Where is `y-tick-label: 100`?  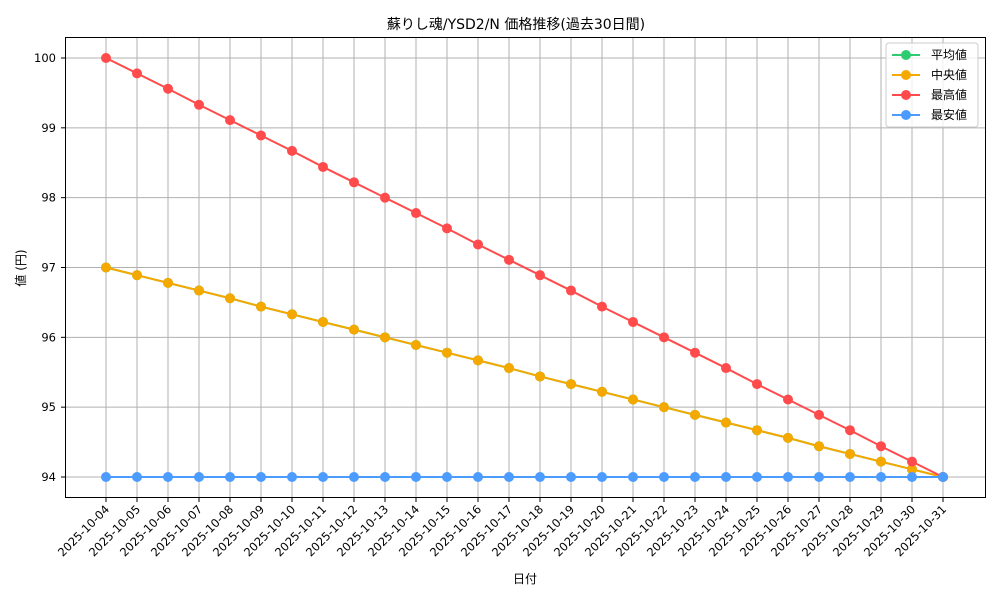
y-tick-label: 100 is located at coordinates (45, 58).